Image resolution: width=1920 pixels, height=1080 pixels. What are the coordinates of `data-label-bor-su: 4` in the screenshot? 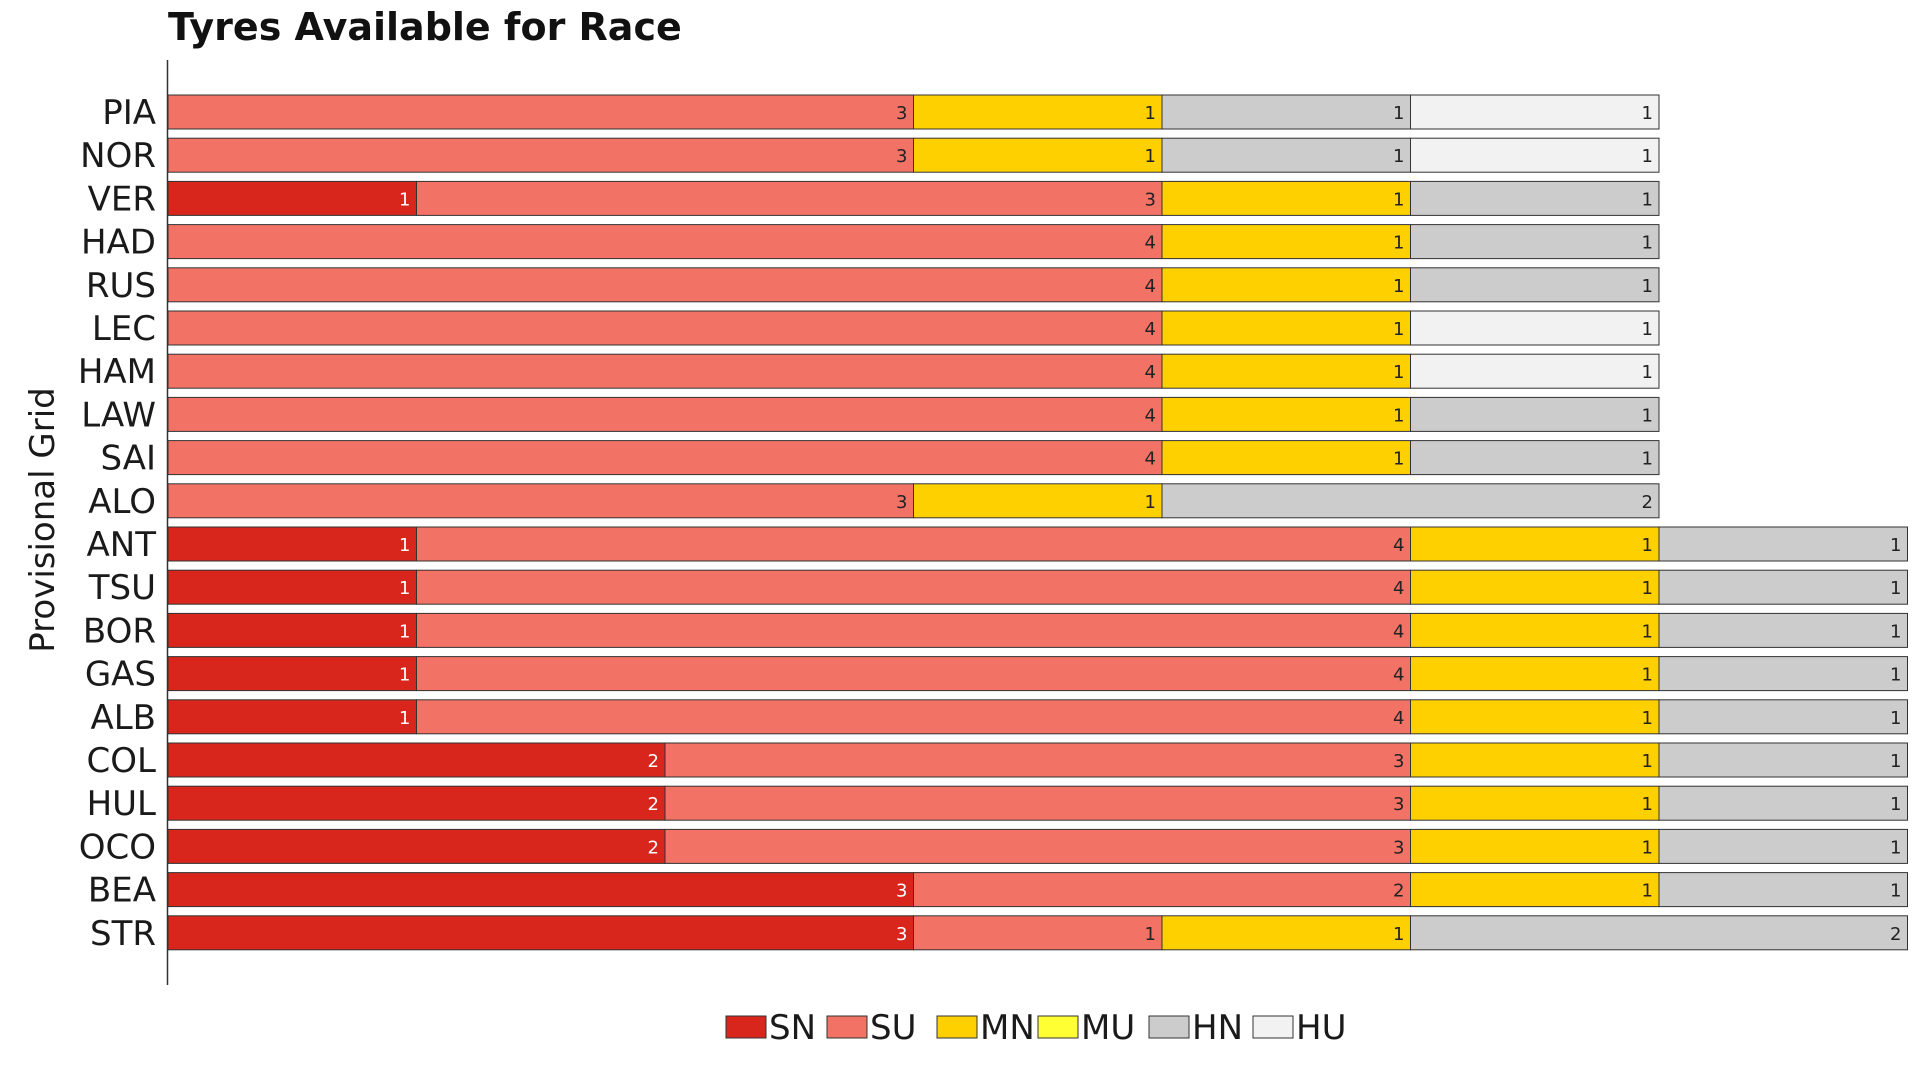 It's located at (1398, 631).